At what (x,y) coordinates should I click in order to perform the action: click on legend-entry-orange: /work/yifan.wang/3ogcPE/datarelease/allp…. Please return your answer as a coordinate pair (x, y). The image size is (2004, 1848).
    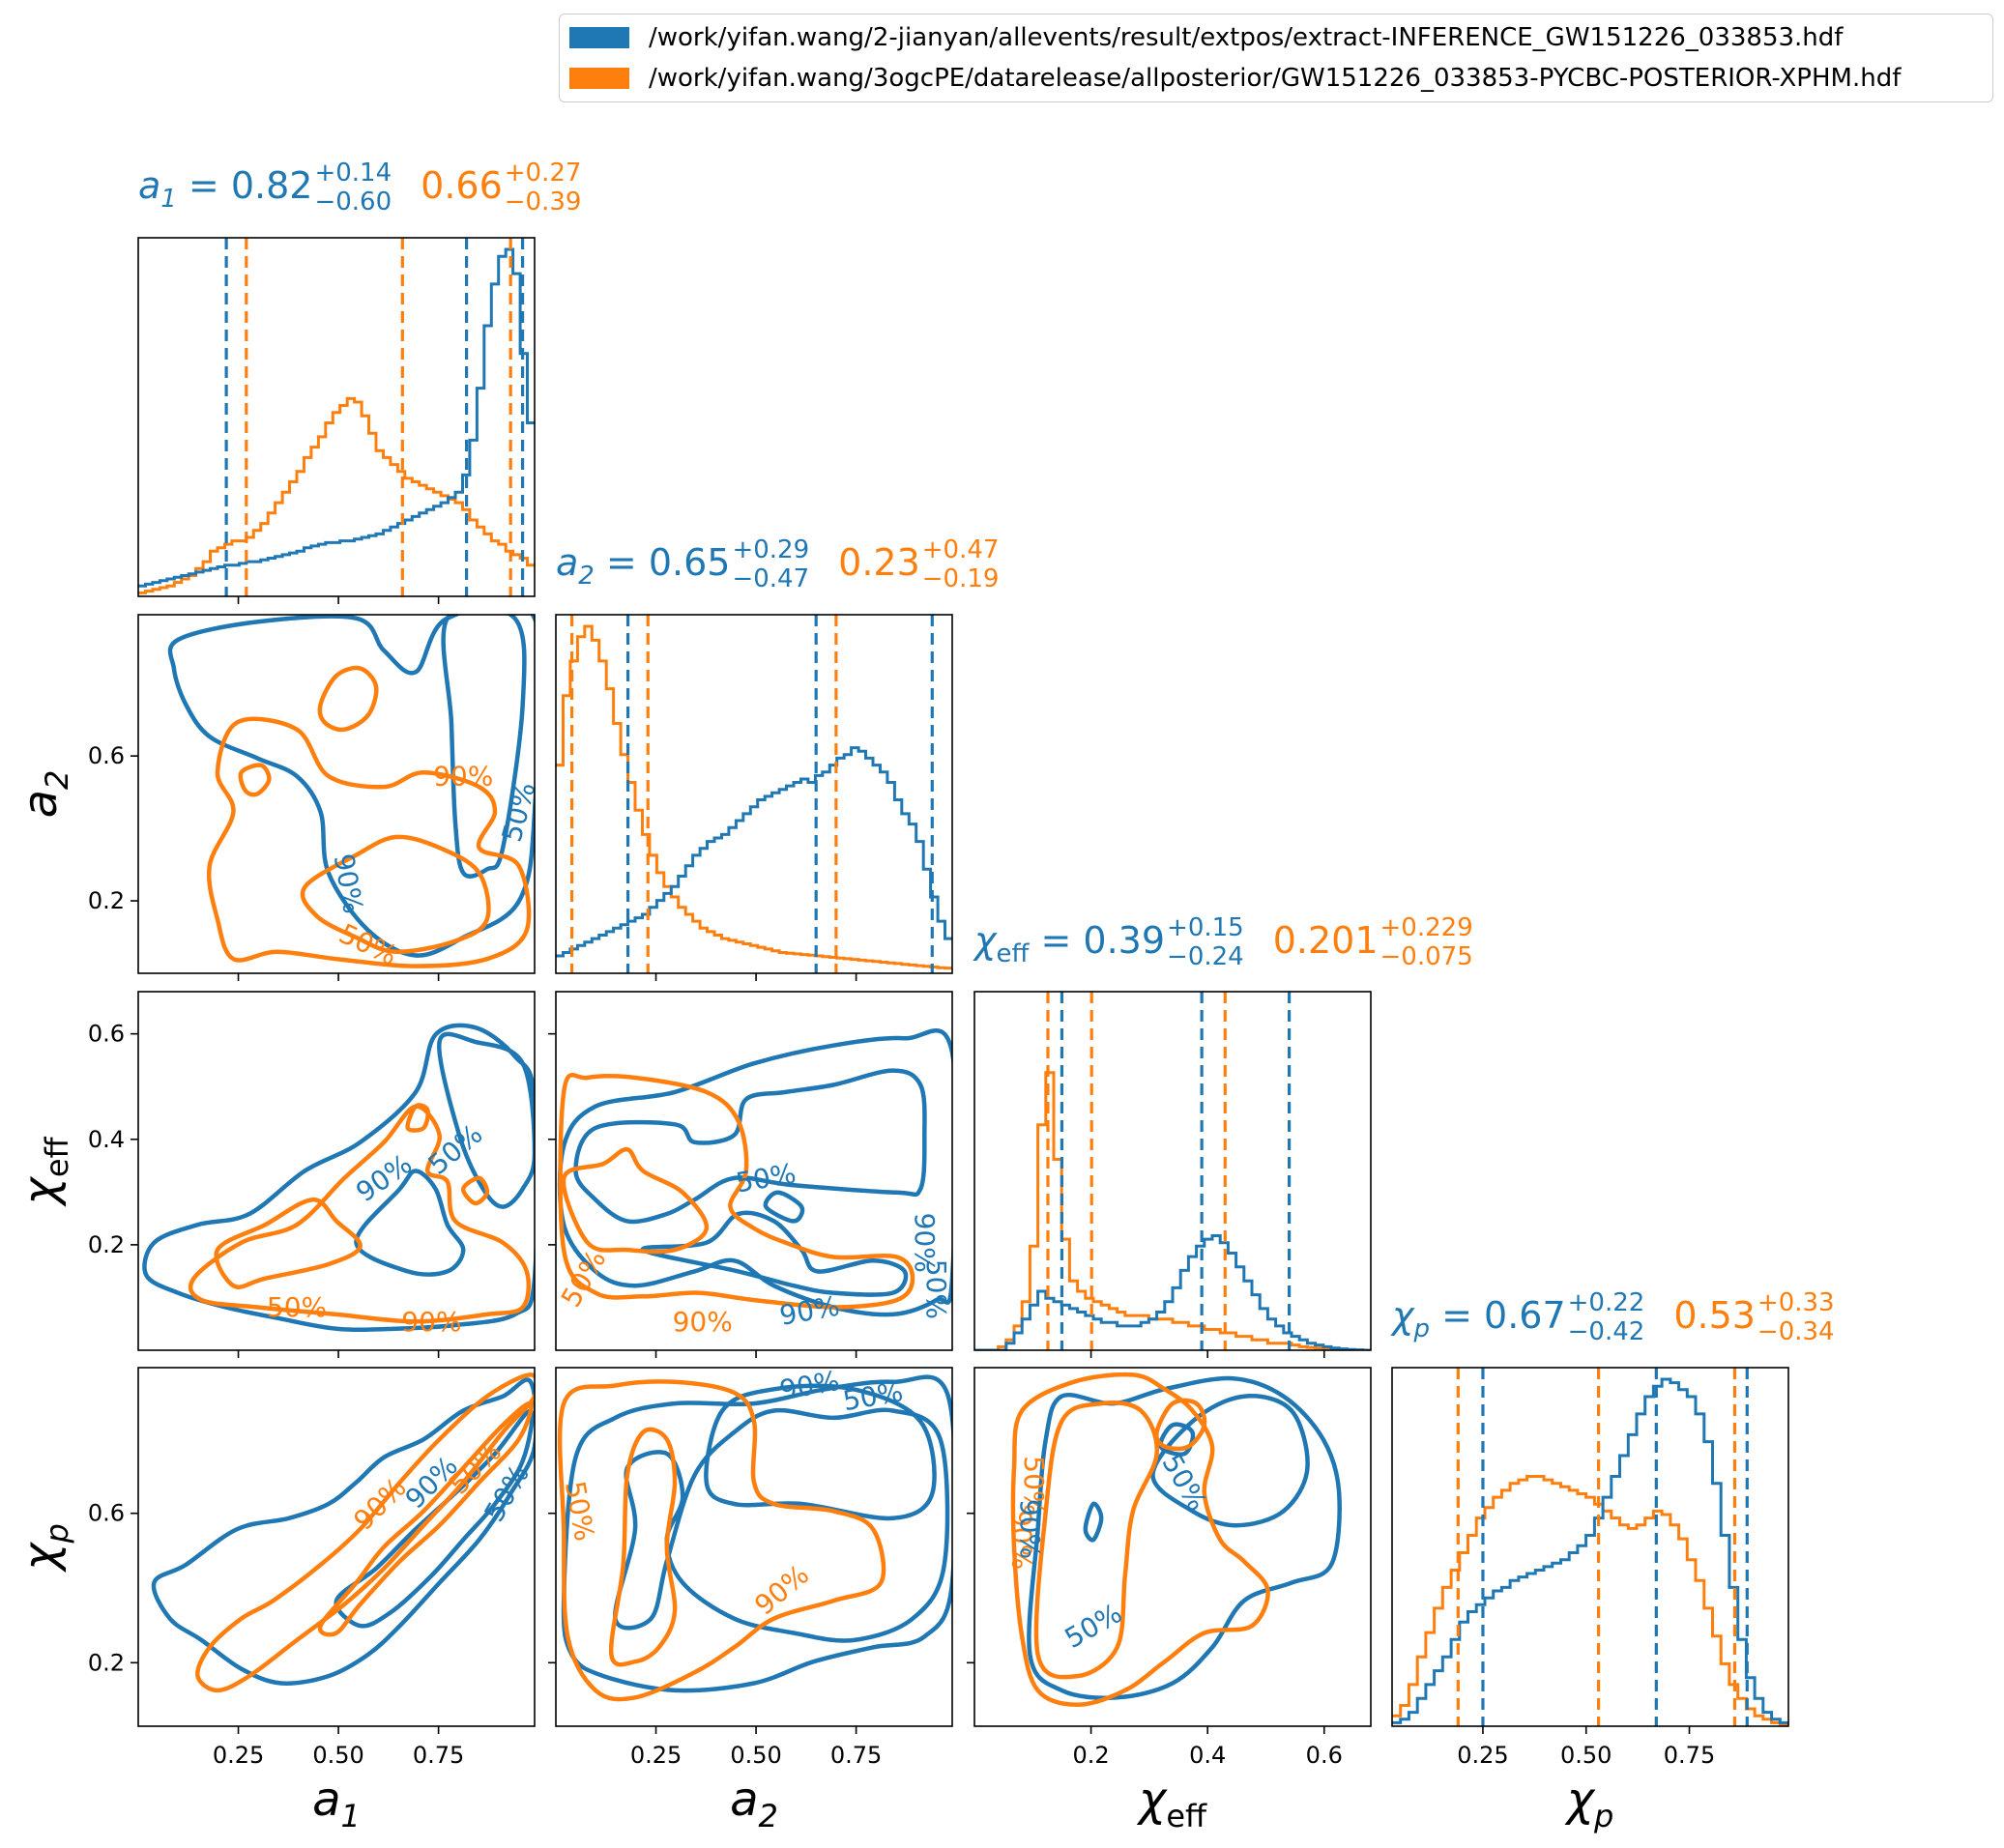
    Looking at the image, I should click on (1235, 78).